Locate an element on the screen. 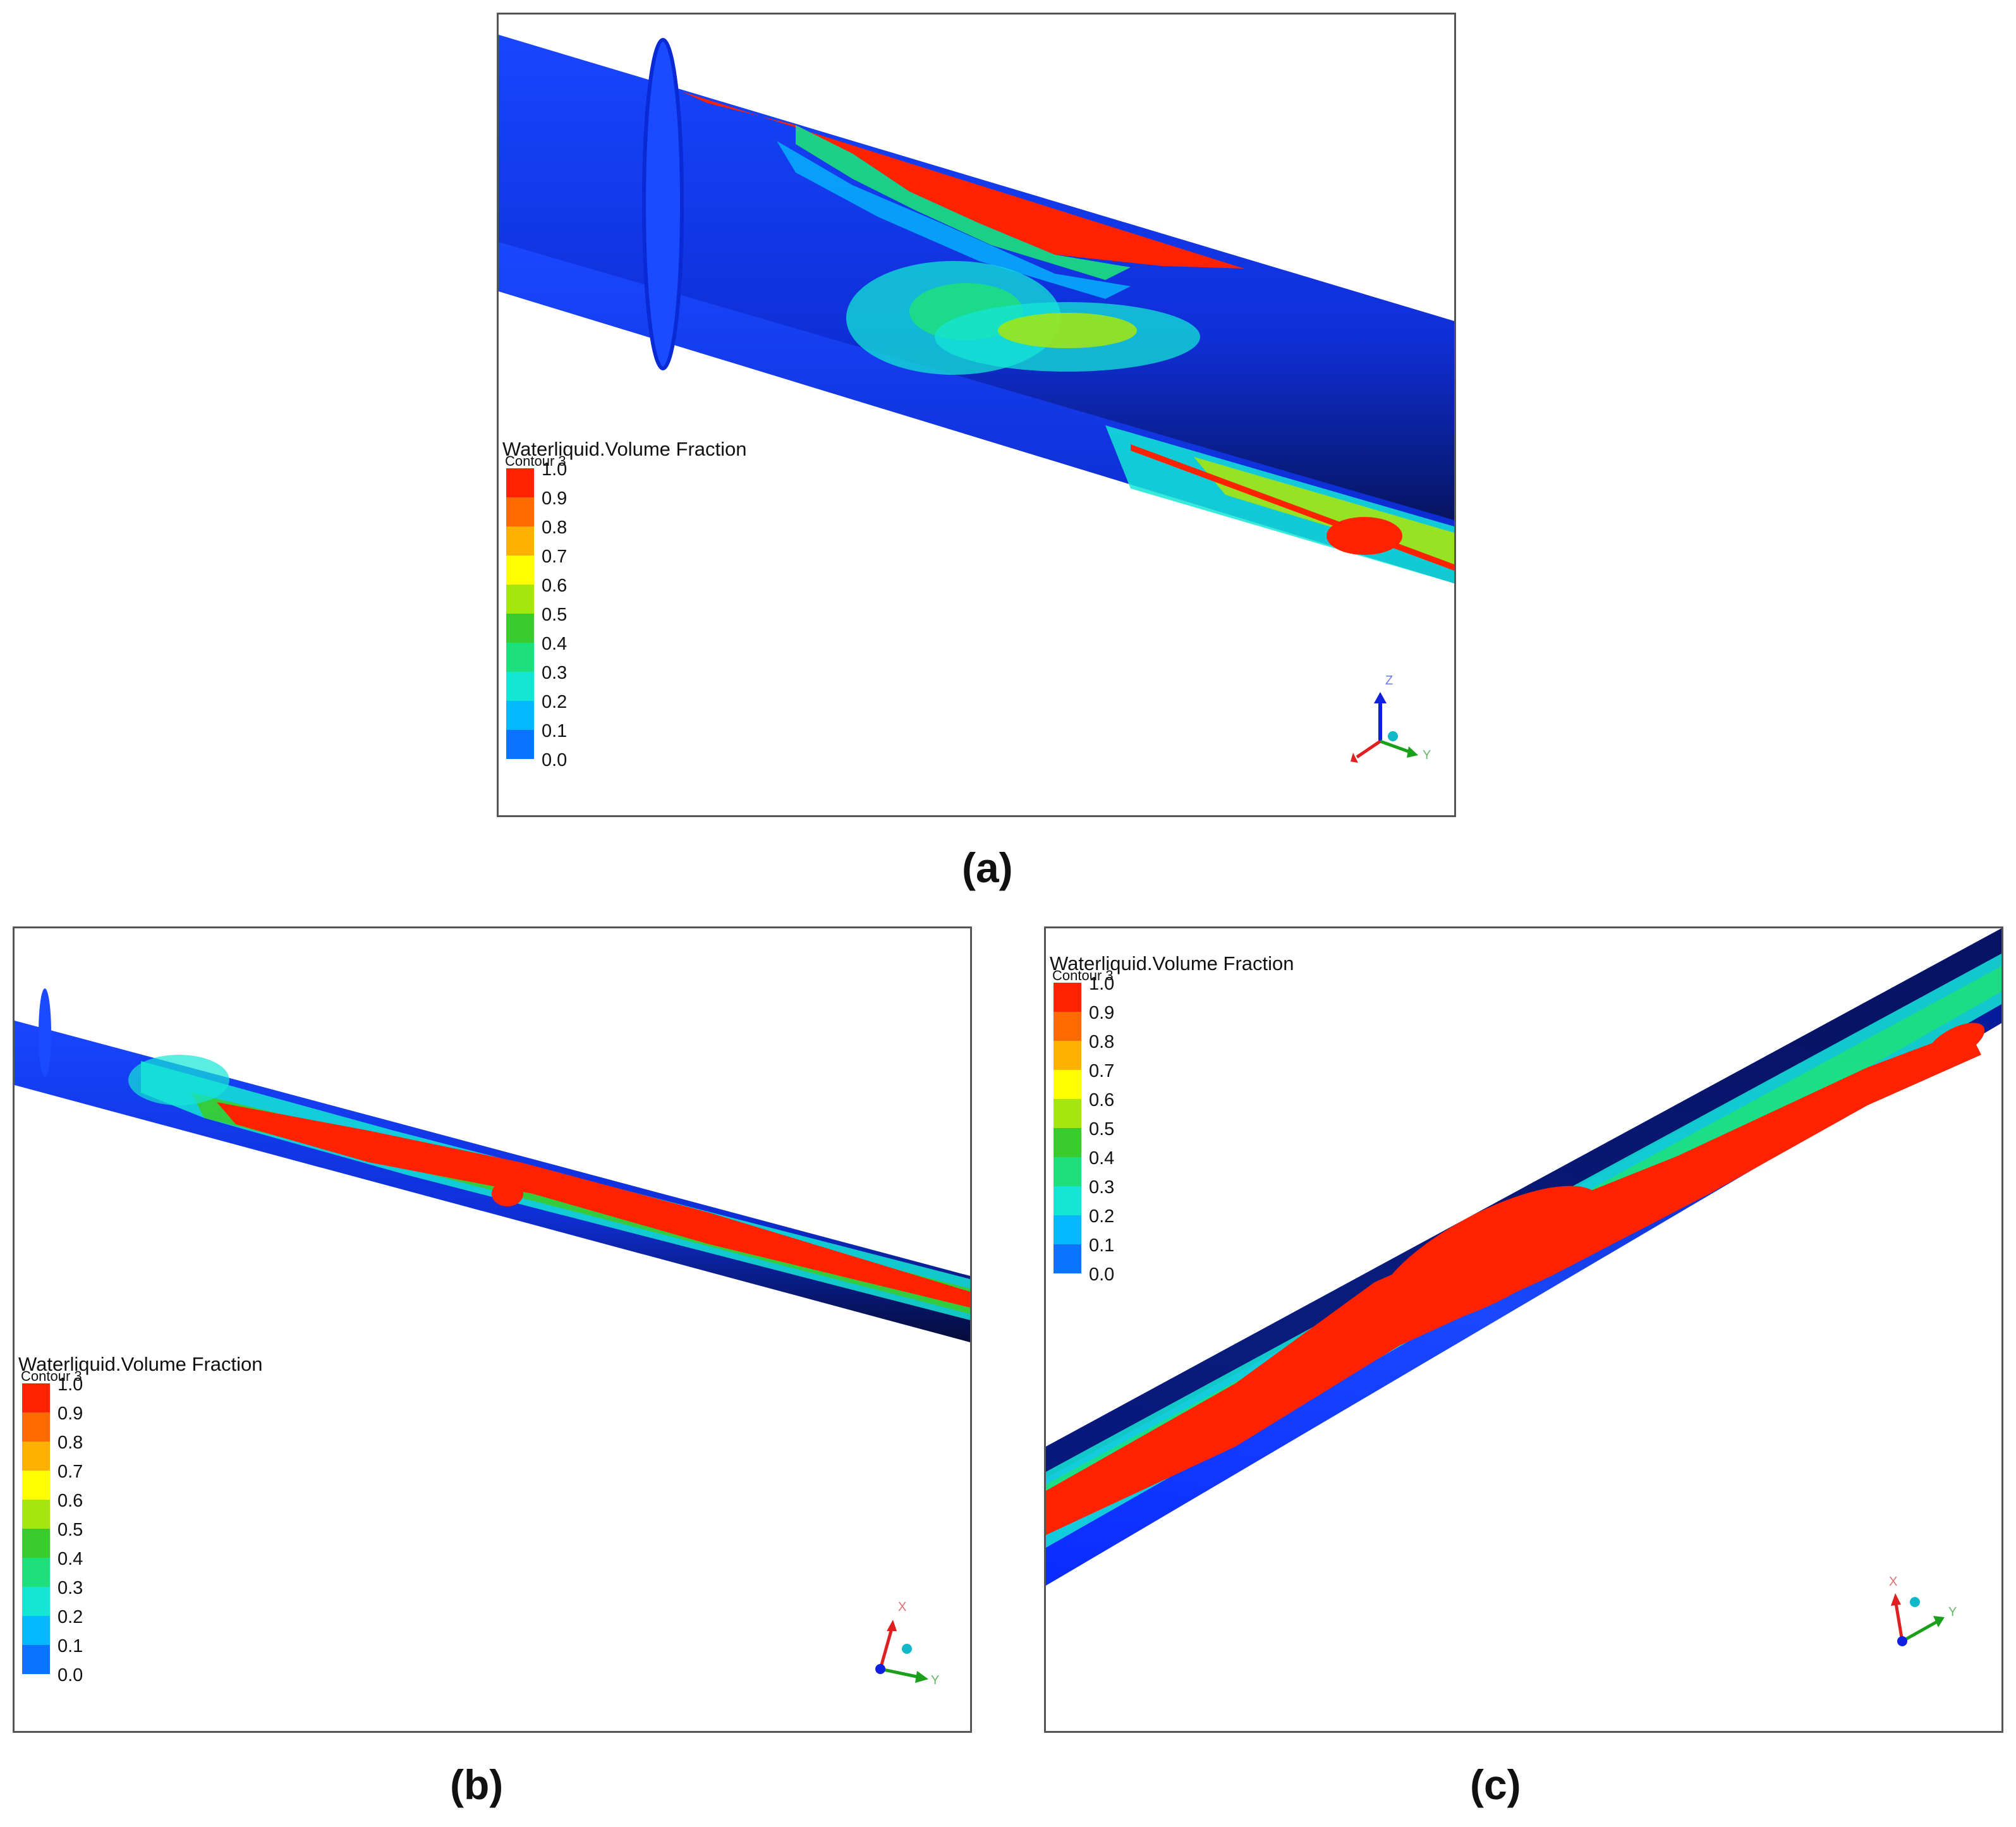  caption-a: (a) is located at coordinates (987, 868).